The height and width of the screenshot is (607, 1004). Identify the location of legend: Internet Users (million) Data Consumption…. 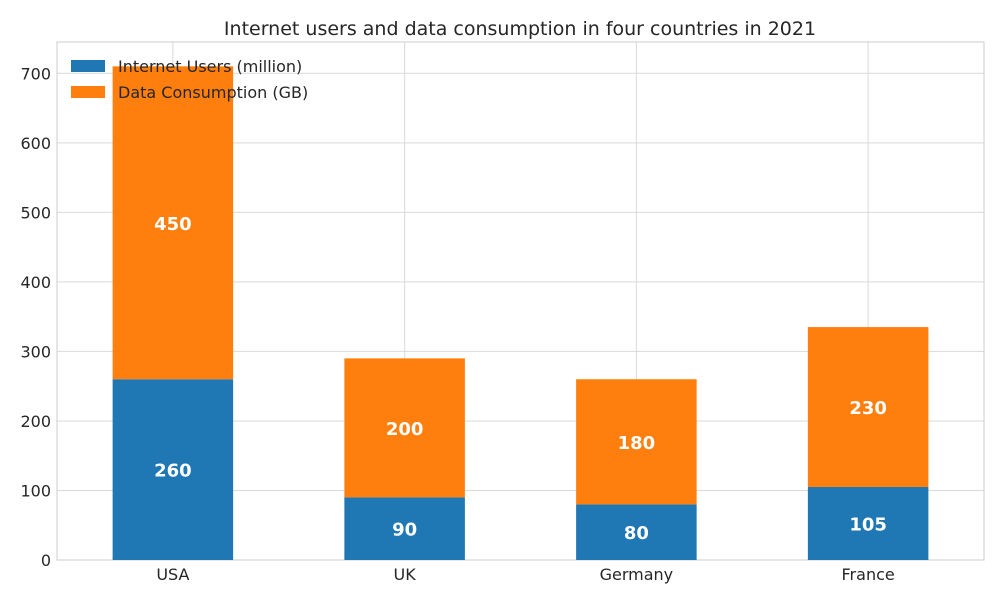
(189, 79).